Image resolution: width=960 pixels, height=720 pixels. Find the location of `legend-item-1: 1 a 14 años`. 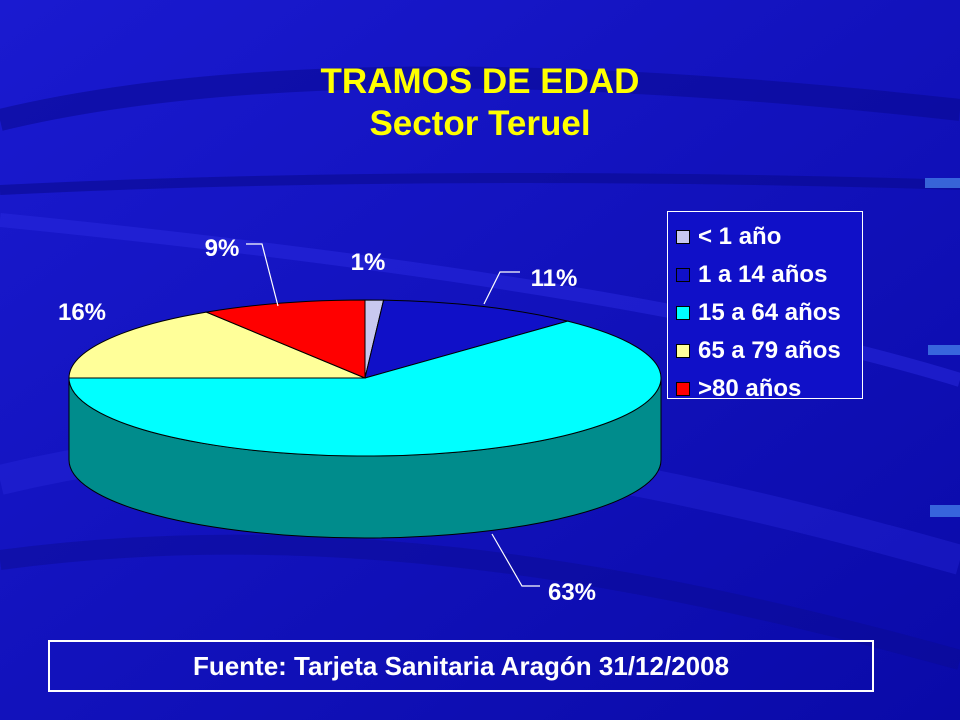

legend-item-1: 1 a 14 años is located at coordinates (769, 275).